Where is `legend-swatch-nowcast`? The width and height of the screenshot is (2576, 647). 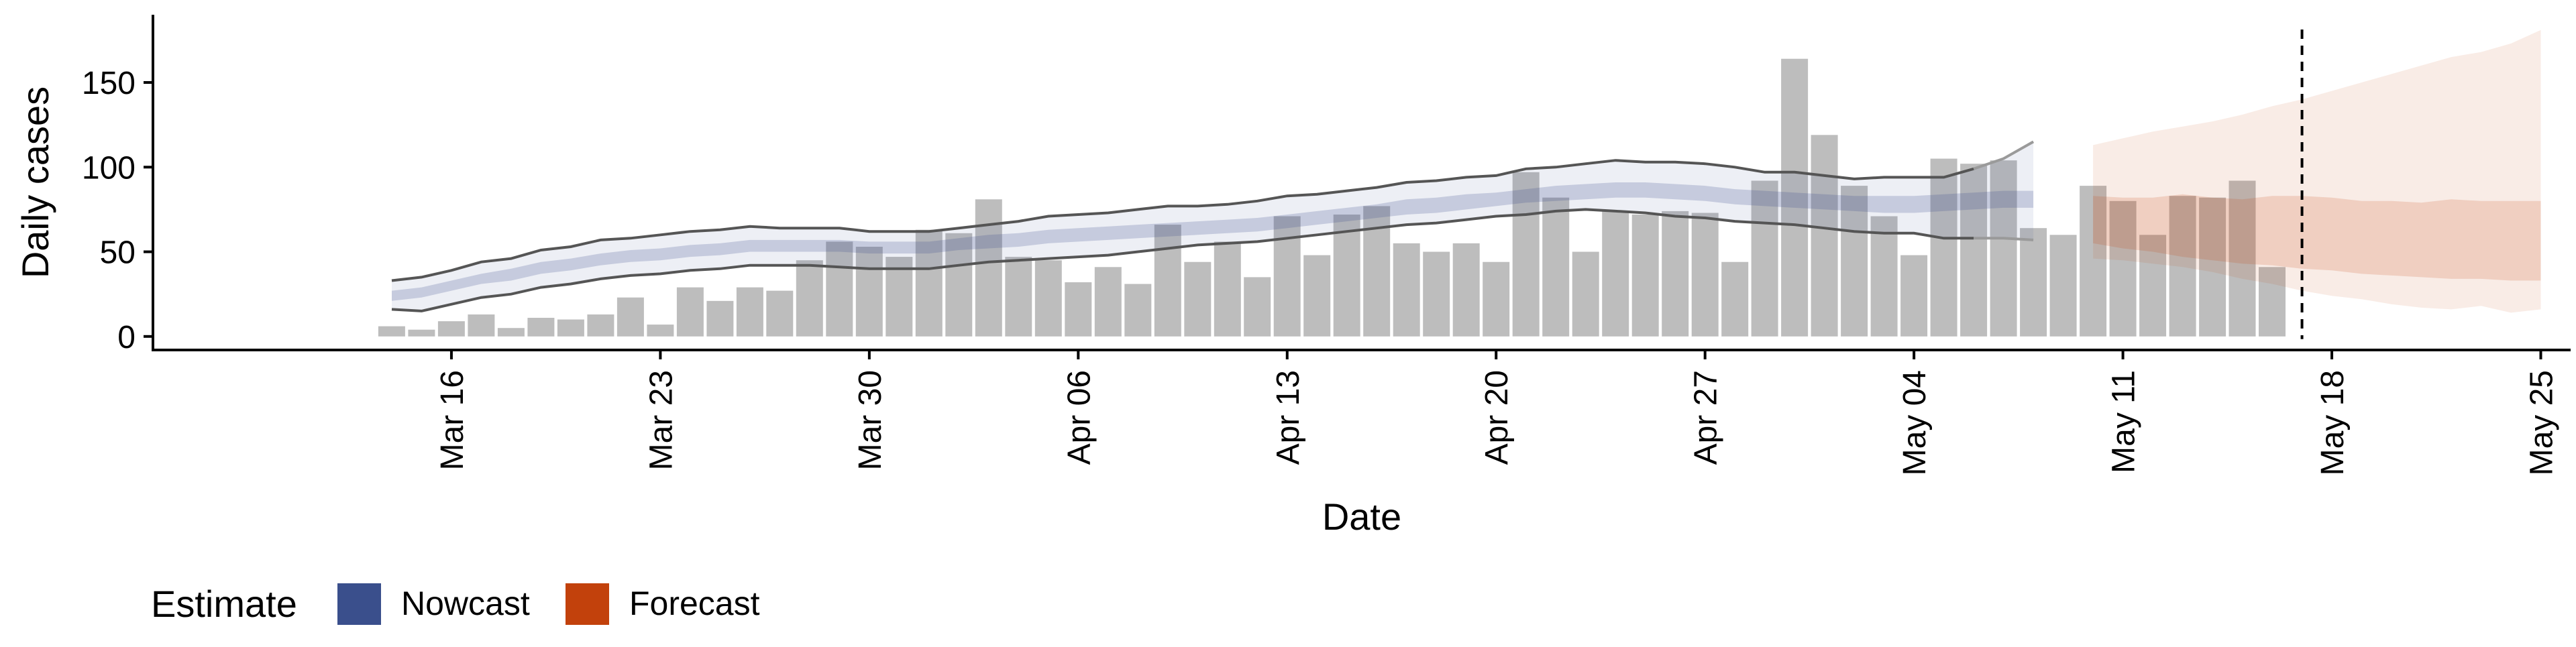
legend-swatch-nowcast is located at coordinates (359, 604).